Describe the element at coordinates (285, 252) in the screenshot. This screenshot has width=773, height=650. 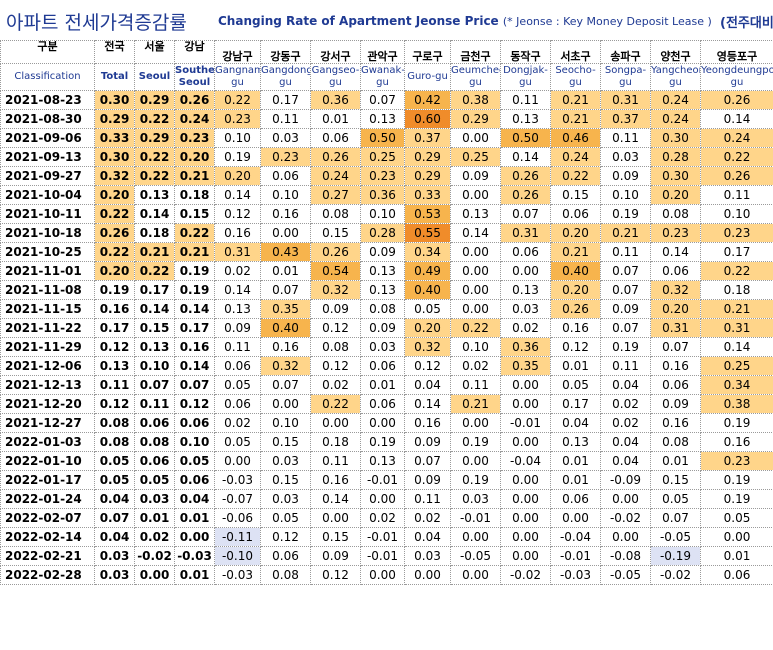
I see `table-cell: 0.43` at that location.